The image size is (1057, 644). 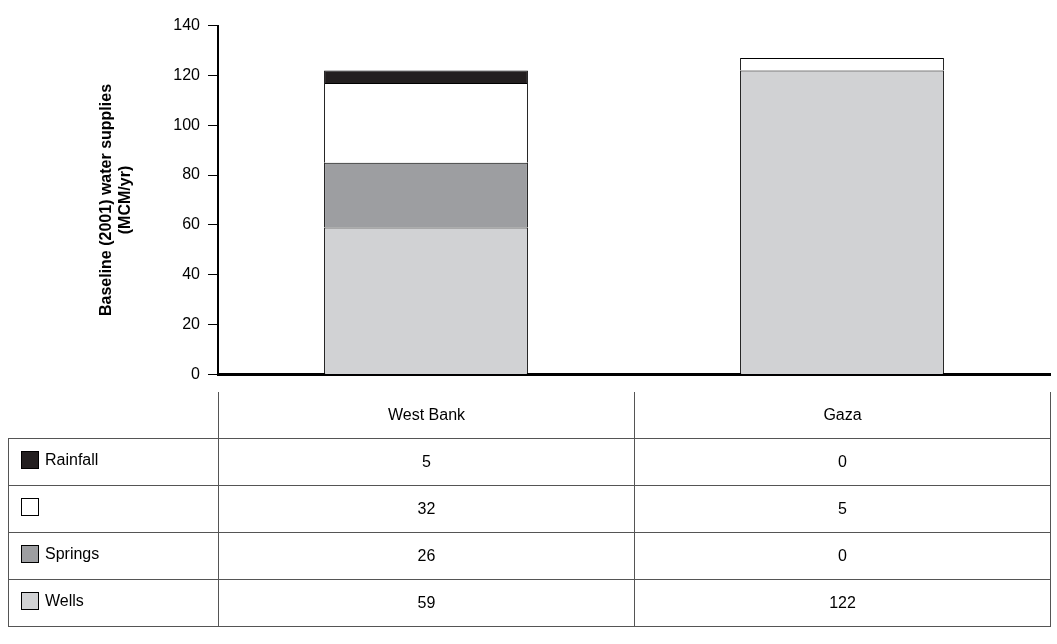 What do you see at coordinates (187, 74) in the screenshot?
I see `y-tick-label: 120` at bounding box center [187, 74].